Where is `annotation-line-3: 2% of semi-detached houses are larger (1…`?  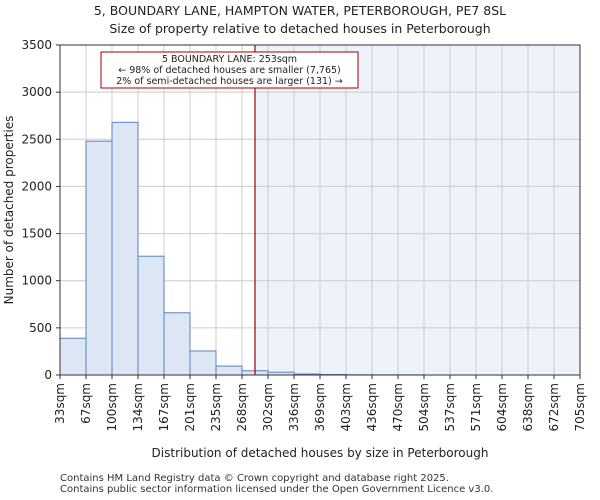
annotation-line-3: 2% of semi-detached houses are larger (1… is located at coordinates (229, 81).